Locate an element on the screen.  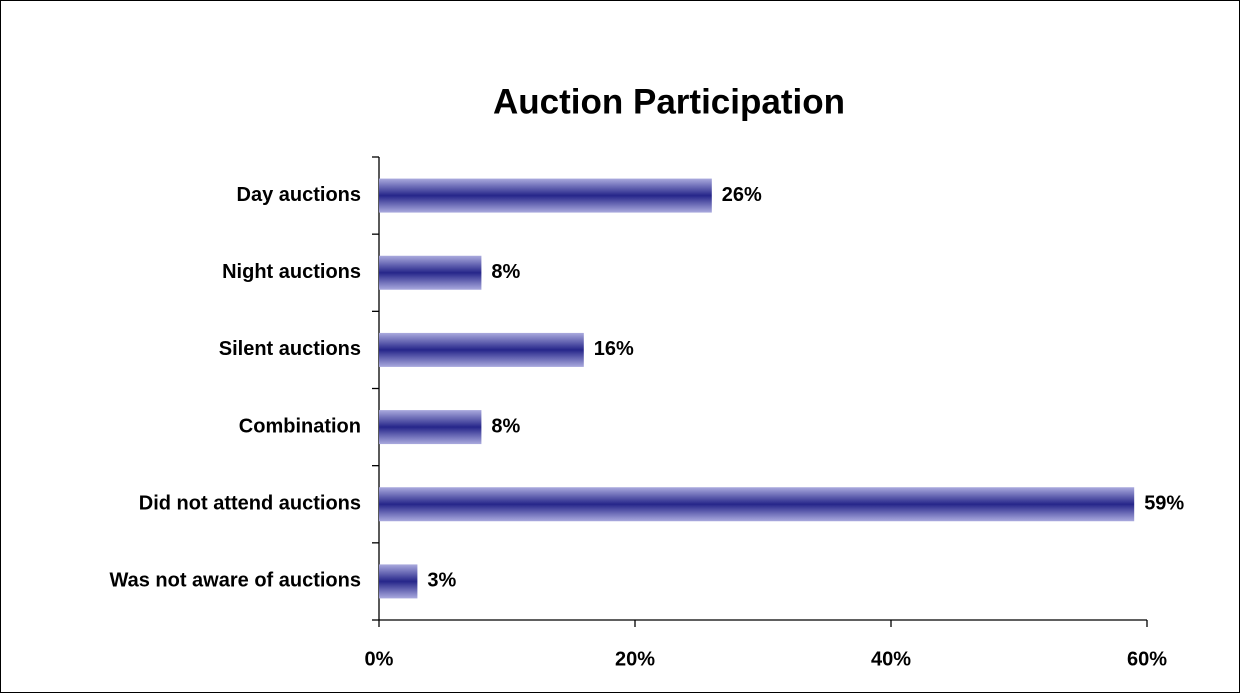
category-label: Combination is located at coordinates (300, 426).